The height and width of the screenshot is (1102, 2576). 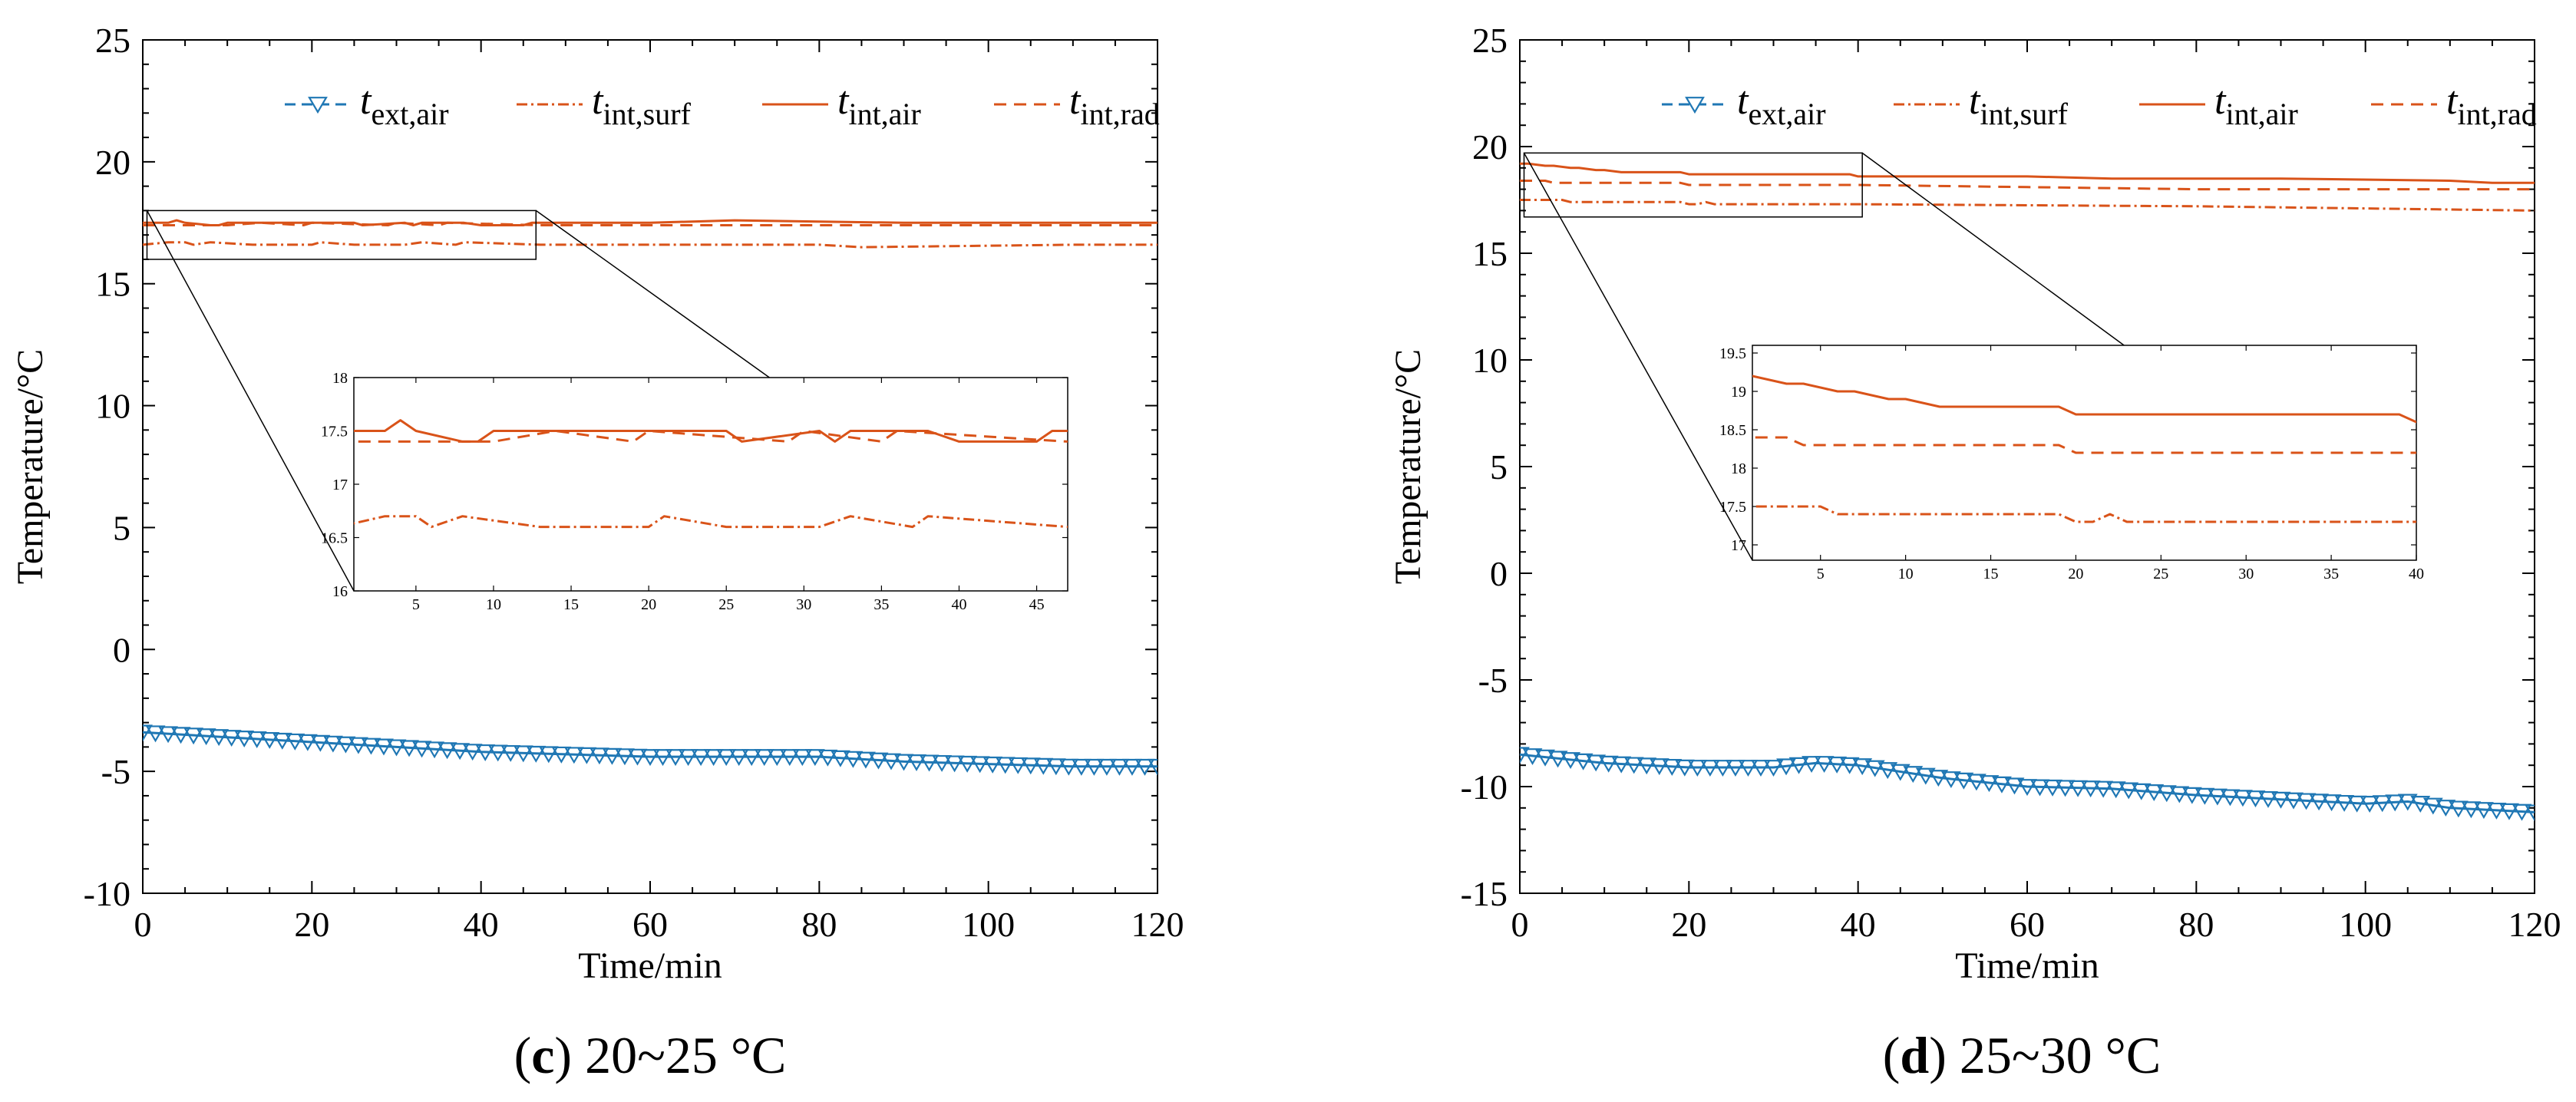 I want to click on panel-caption: (c) 20~25 °C, so click(x=650, y=1055).